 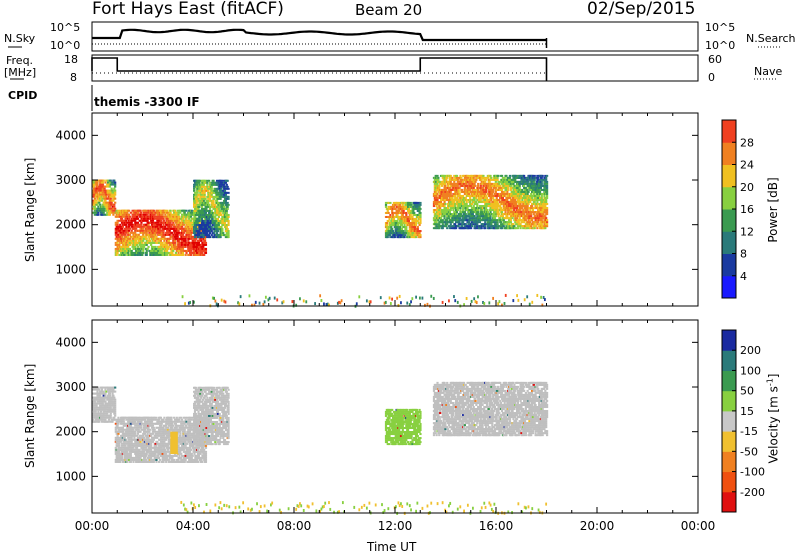 What do you see at coordinates (319, 35) in the screenshot?
I see `nsky-trace` at bounding box center [319, 35].